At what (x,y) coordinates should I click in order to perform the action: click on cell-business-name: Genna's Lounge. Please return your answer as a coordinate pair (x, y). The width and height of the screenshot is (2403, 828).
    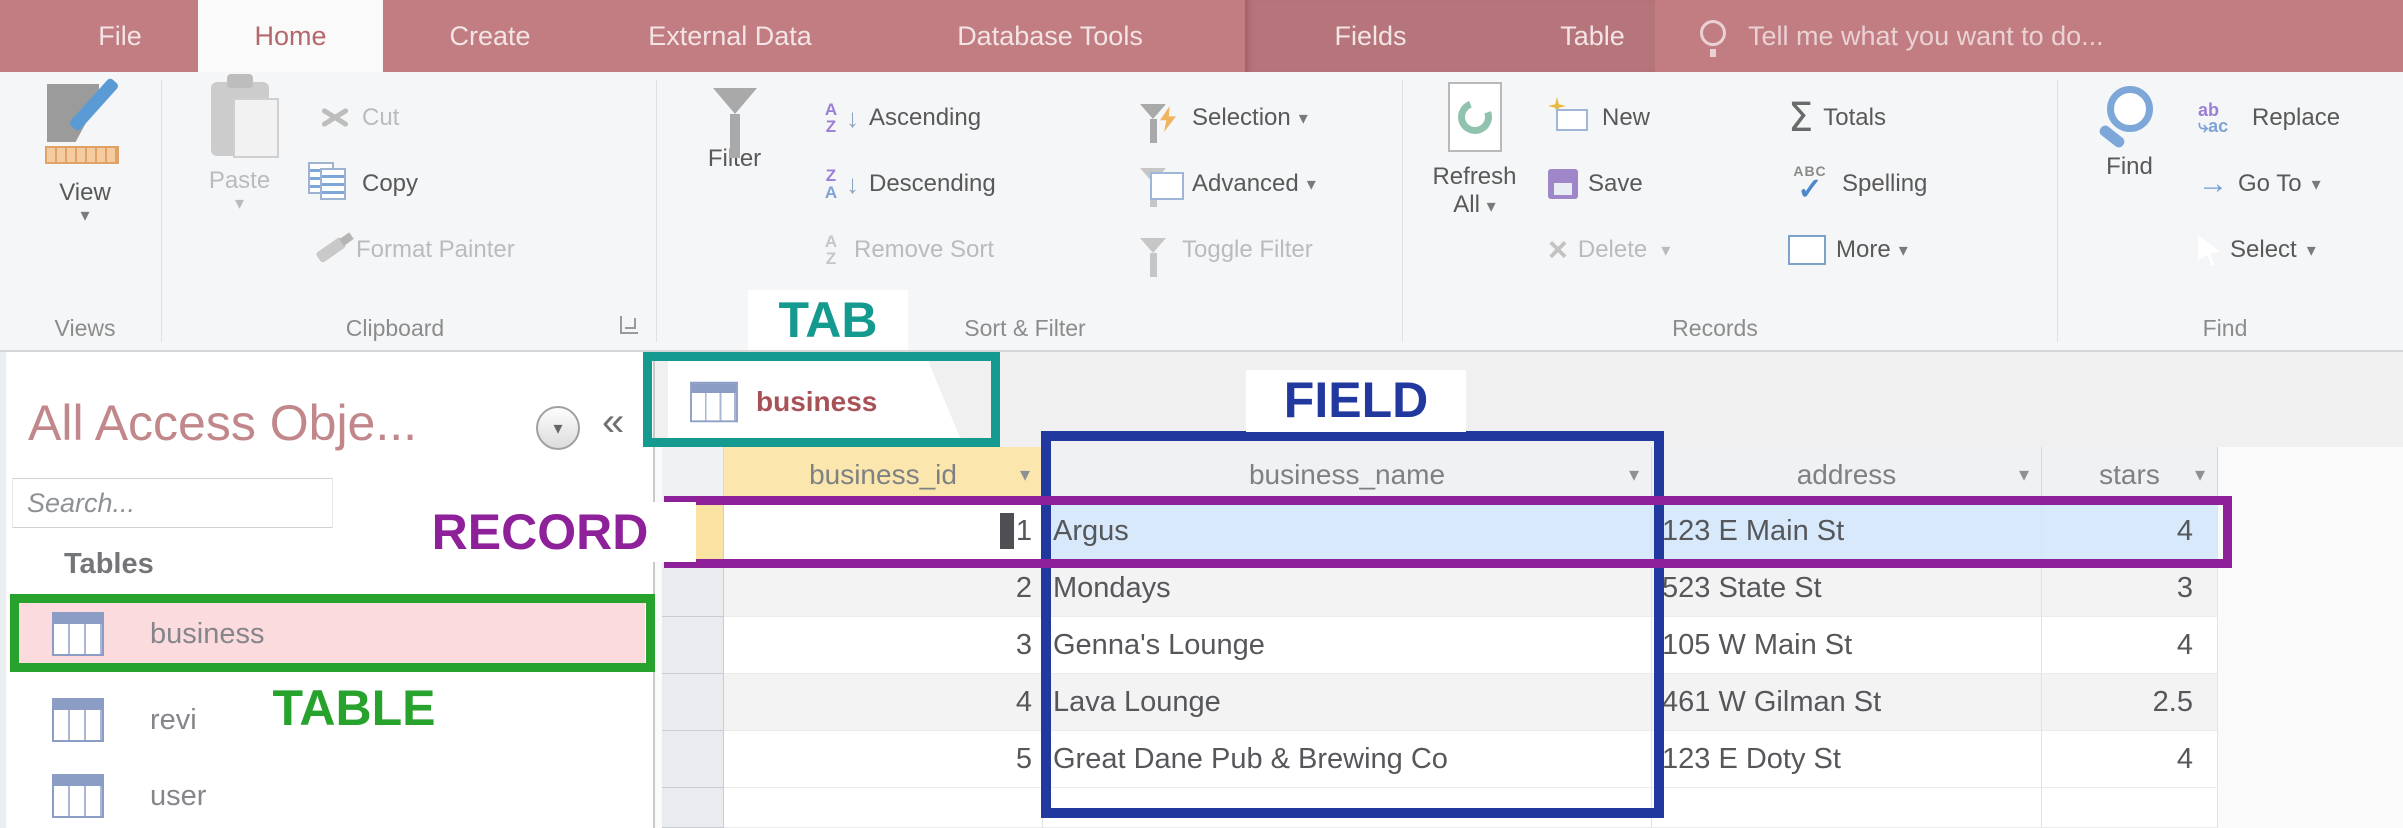
    Looking at the image, I should click on (1347, 645).